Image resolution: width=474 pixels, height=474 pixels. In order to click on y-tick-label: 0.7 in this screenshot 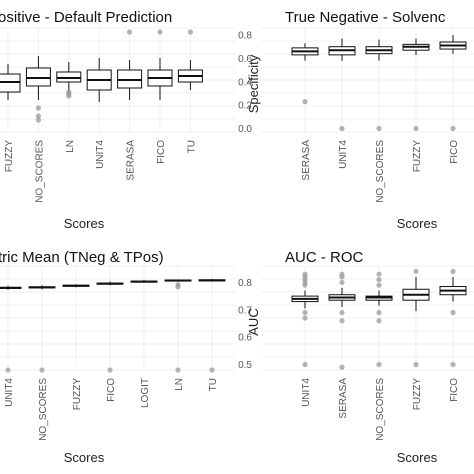, I will do `click(245, 310)`.